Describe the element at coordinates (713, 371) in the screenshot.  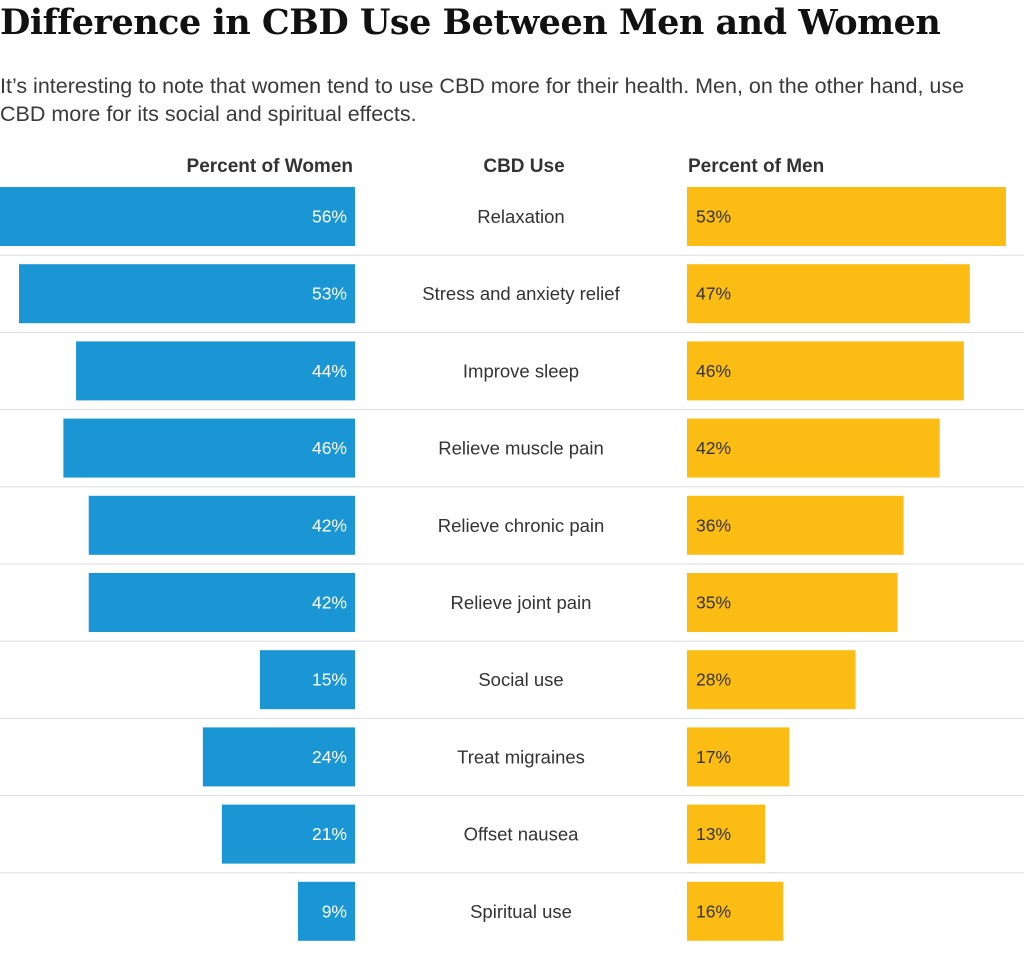
I see `men-value-label: 46%` at that location.